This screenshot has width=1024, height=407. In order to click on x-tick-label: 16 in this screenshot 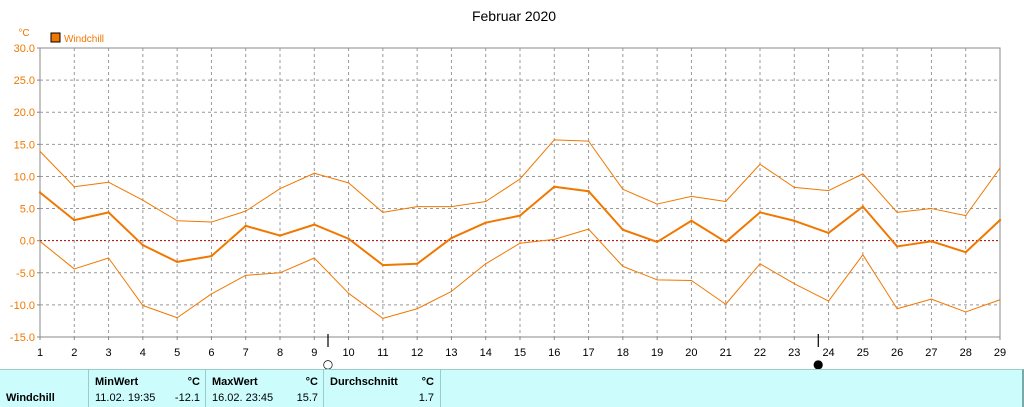, I will do `click(554, 353)`.